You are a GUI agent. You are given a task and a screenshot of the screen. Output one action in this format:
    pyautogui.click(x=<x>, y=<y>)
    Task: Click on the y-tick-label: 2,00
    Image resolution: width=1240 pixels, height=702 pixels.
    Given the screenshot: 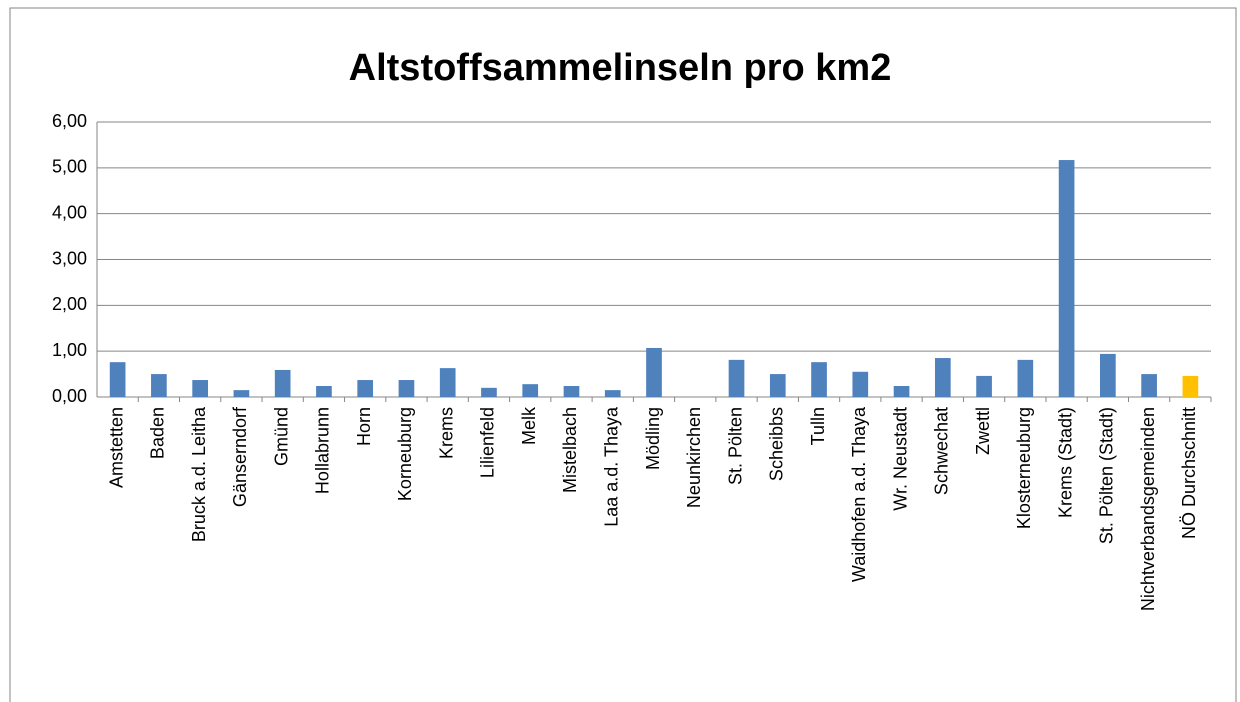 What is the action you would take?
    pyautogui.click(x=69, y=304)
    